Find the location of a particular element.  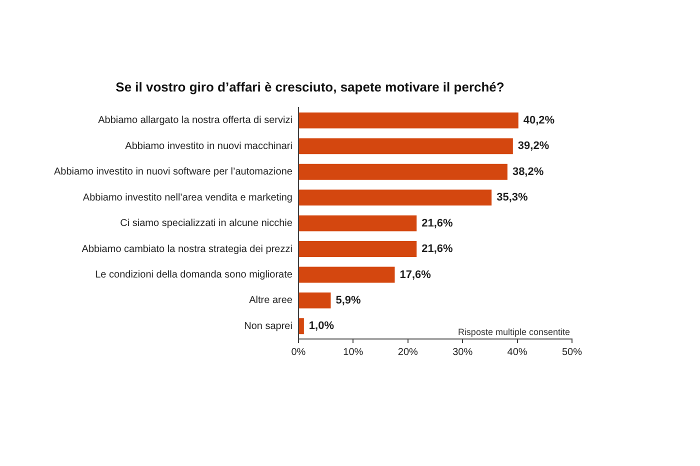

data-label: 1,0% is located at coordinates (321, 326).